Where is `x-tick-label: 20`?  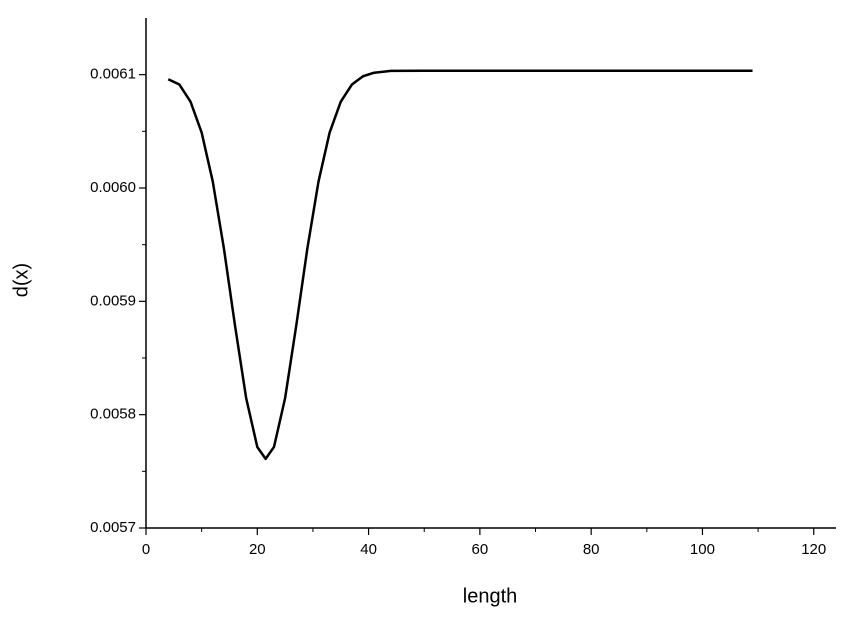
x-tick-label: 20 is located at coordinates (257, 549).